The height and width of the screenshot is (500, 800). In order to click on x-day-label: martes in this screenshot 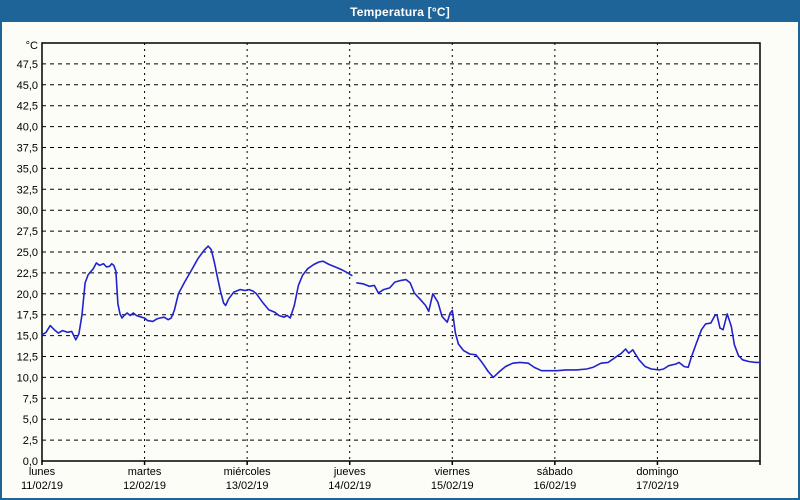, I will do `click(145, 472)`.